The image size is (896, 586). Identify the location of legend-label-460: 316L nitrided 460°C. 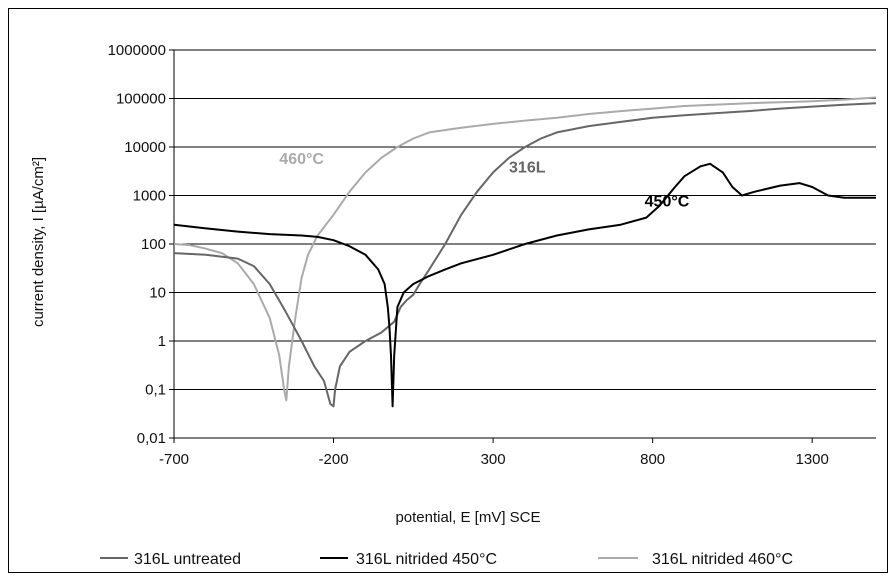
(722, 559).